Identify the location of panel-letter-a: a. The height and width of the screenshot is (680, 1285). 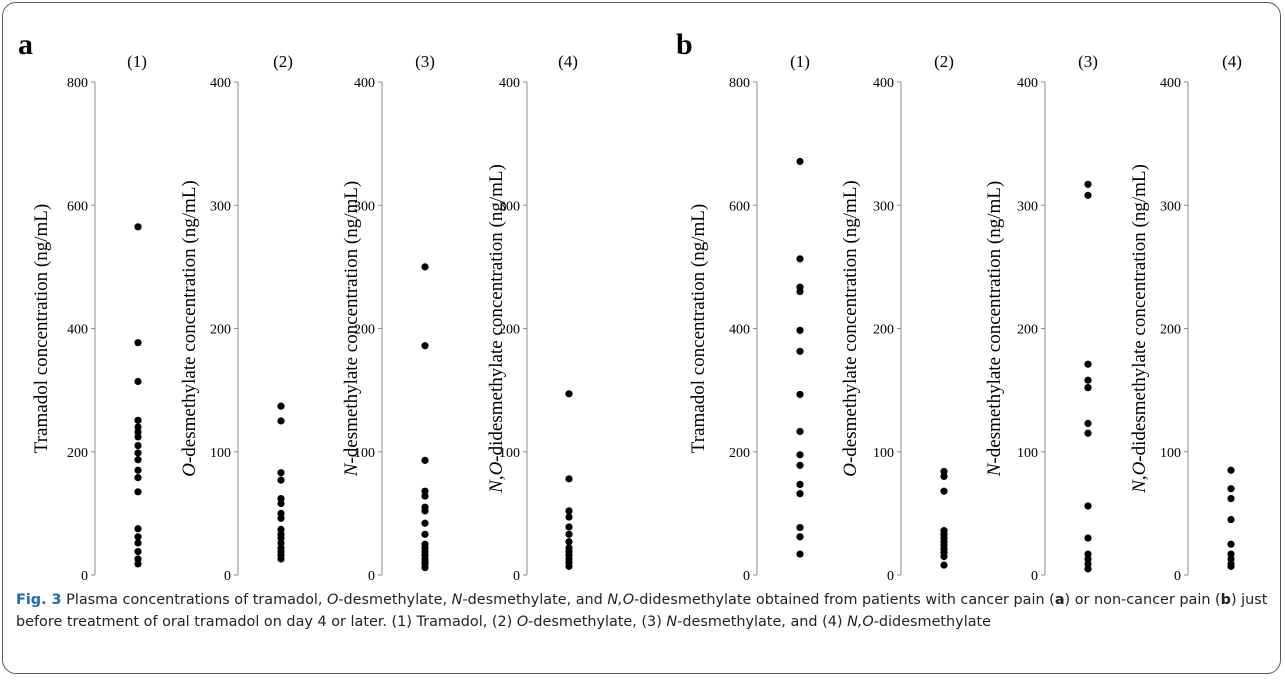
(25, 44).